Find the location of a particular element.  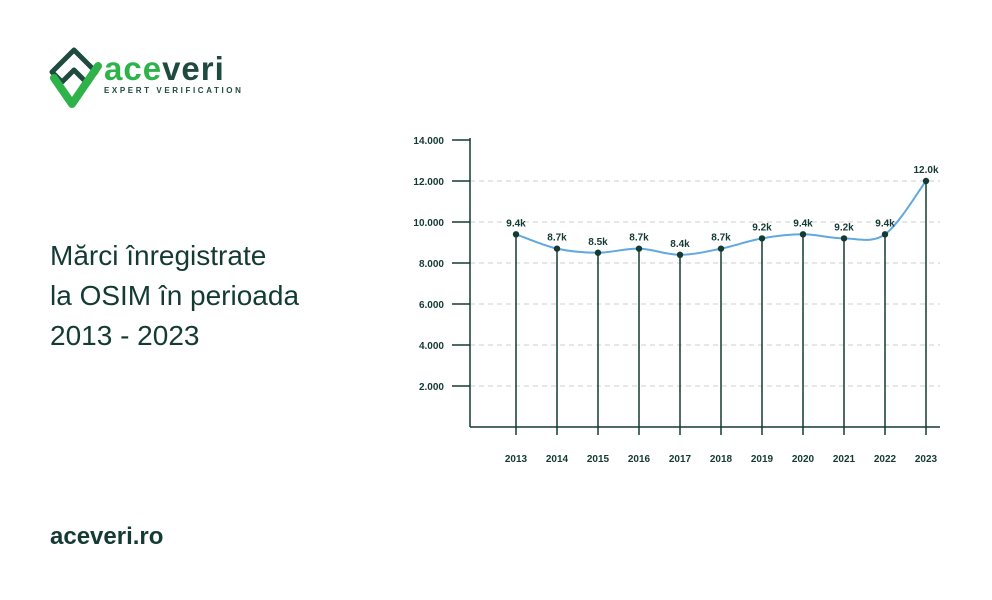

data-label: 12.0k is located at coordinates (925, 170).